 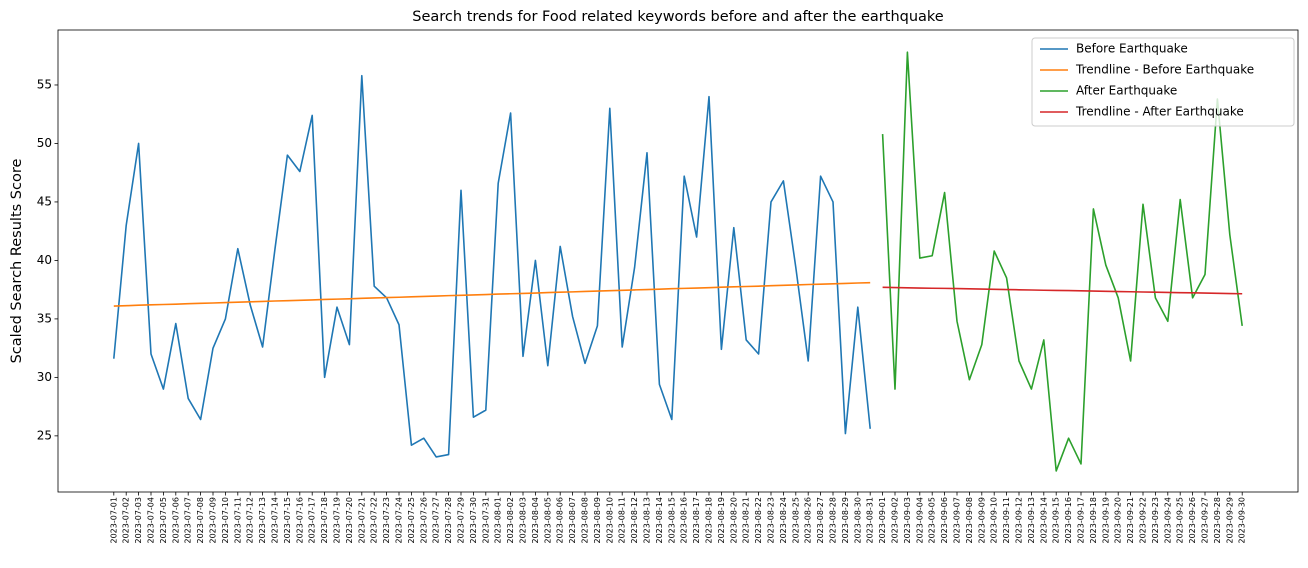 I want to click on y-tick-label: 35, so click(x=44, y=318).